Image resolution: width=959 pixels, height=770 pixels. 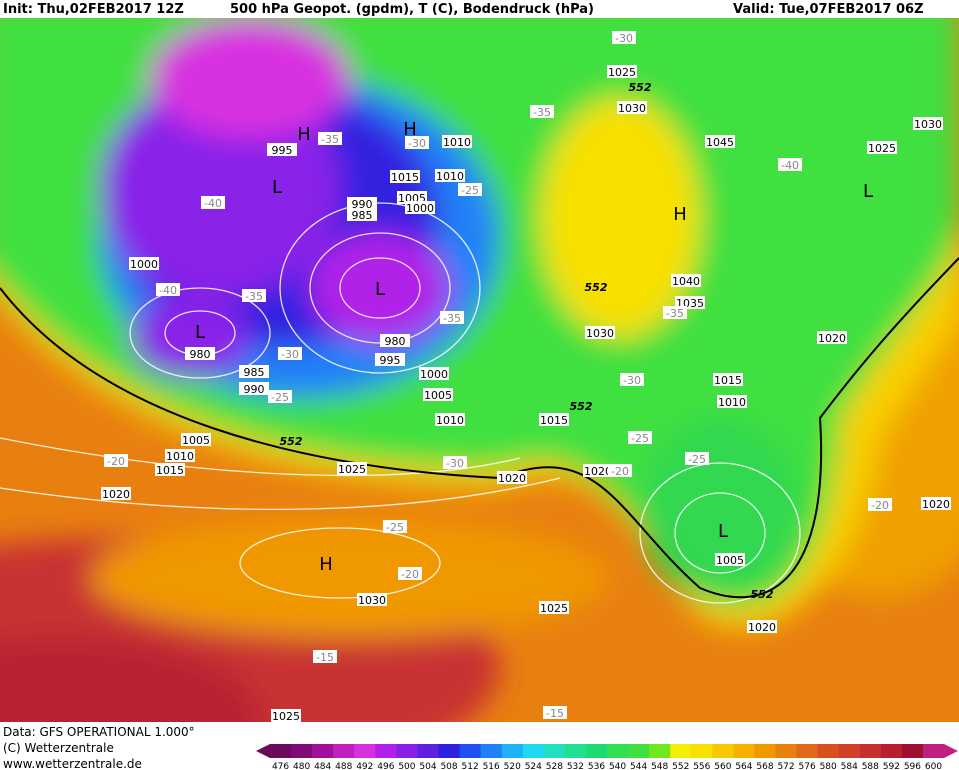 I want to click on legend-label: 564, so click(x=743, y=766).